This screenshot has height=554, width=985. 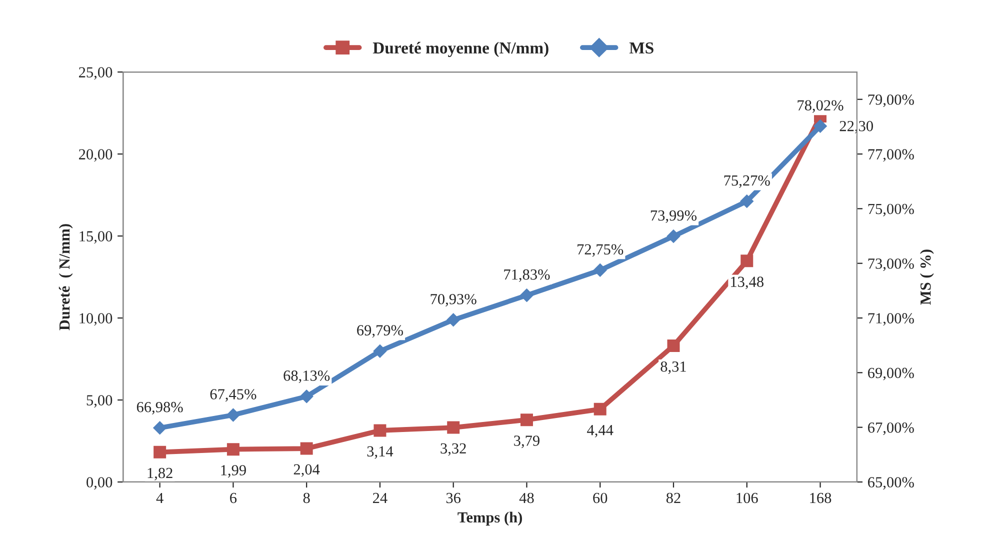 What do you see at coordinates (307, 470) in the screenshot?
I see `data-label: 2,04` at bounding box center [307, 470].